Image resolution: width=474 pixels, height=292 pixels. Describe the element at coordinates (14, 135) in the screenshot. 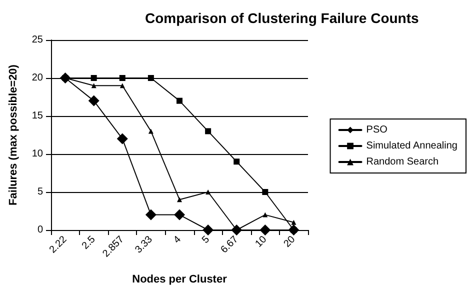

I see `y-axis-title: Failures (max possible=20)` at that location.